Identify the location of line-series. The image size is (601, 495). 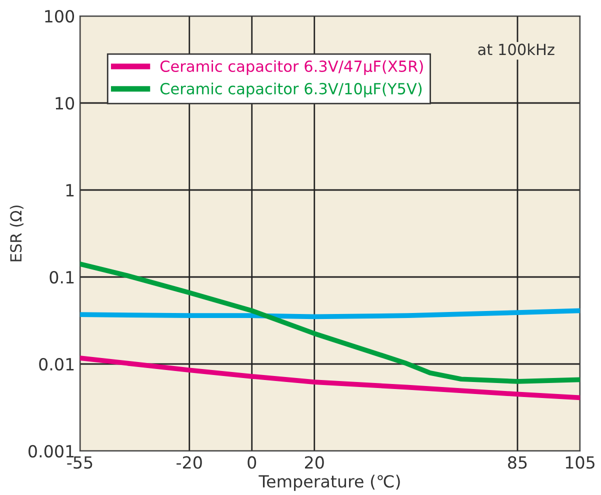
(330, 378).